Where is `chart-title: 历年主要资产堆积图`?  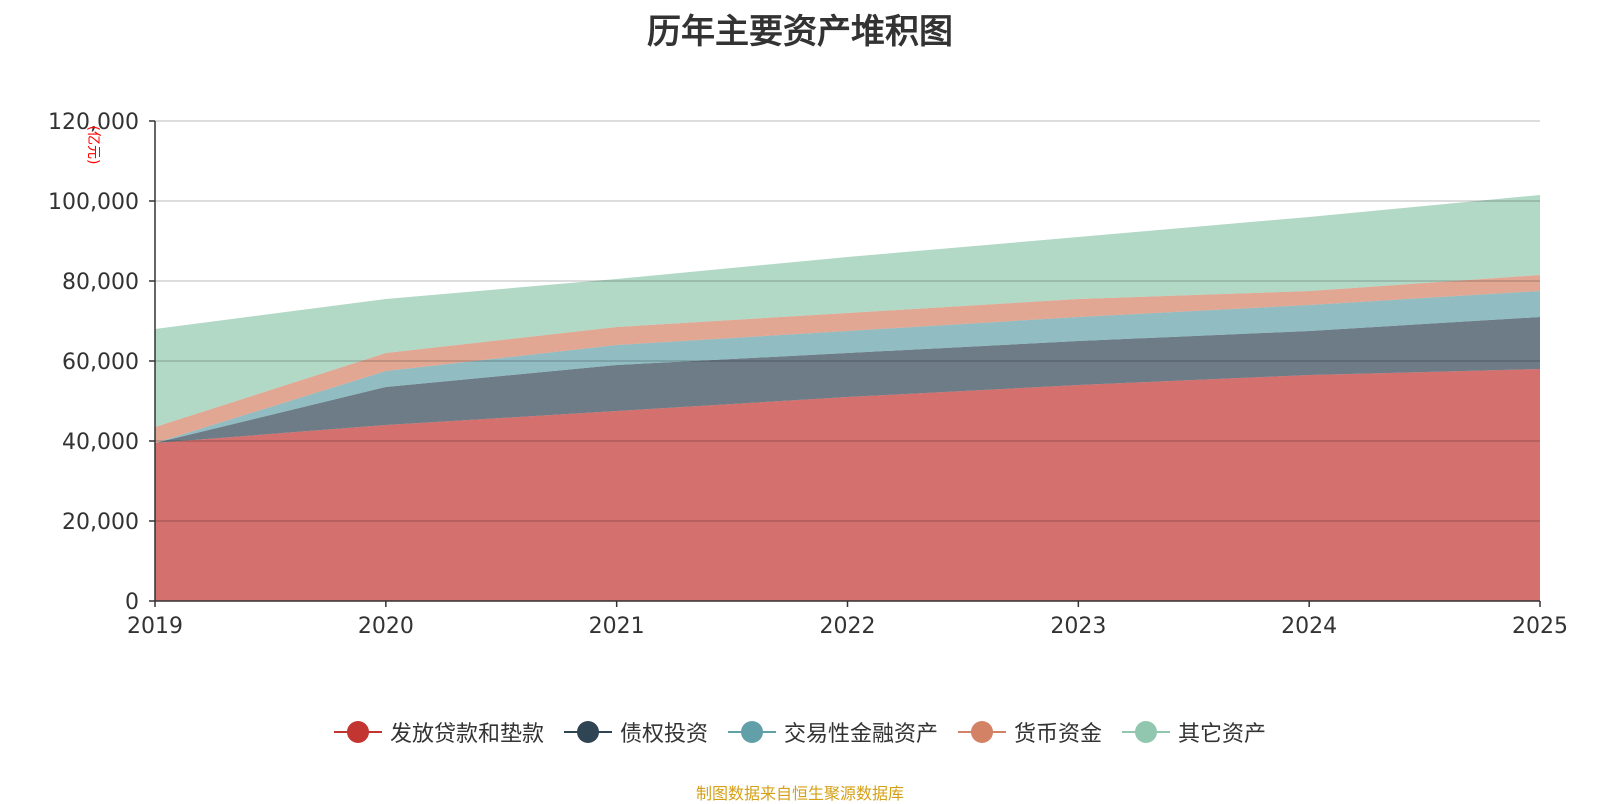 chart-title: 历年主要资产堆积图 is located at coordinates (800, 32).